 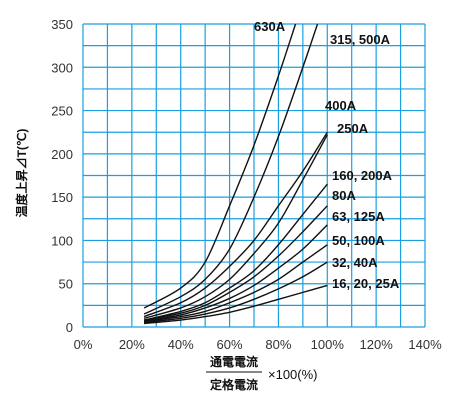 What do you see at coordinates (425, 344) in the screenshot?
I see `x-tick-label: 140%` at bounding box center [425, 344].